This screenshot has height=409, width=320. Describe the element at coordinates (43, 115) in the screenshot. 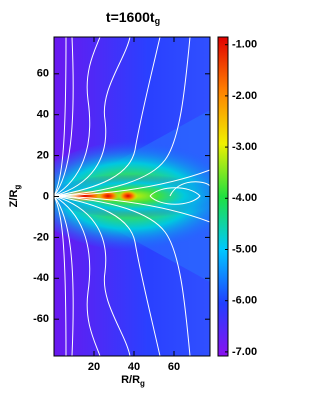

I see `y-tick-label: 40` at that location.